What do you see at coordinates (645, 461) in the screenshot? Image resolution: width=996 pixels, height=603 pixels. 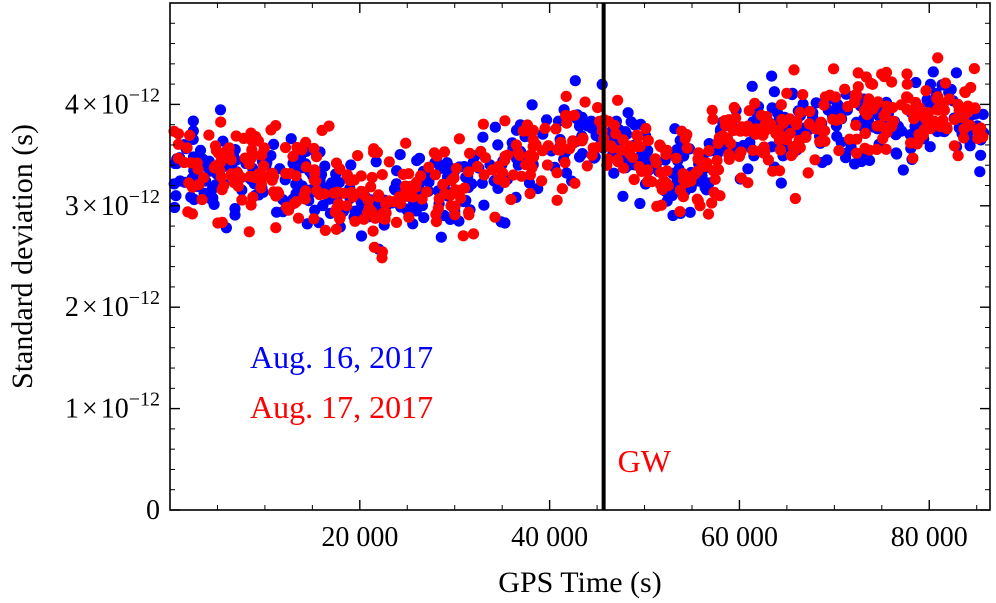 I see `gw-event-label: GW` at bounding box center [645, 461].